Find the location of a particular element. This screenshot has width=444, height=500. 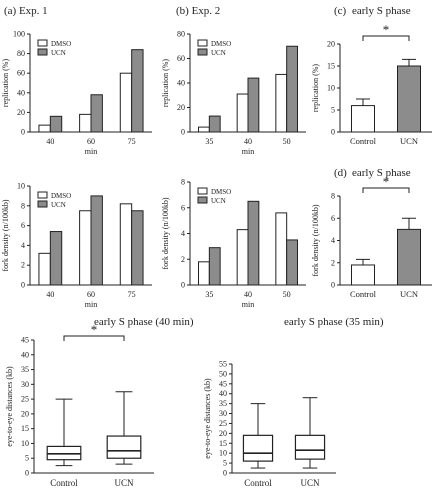

y-tick-label: 100 is located at coordinates (19, 34).